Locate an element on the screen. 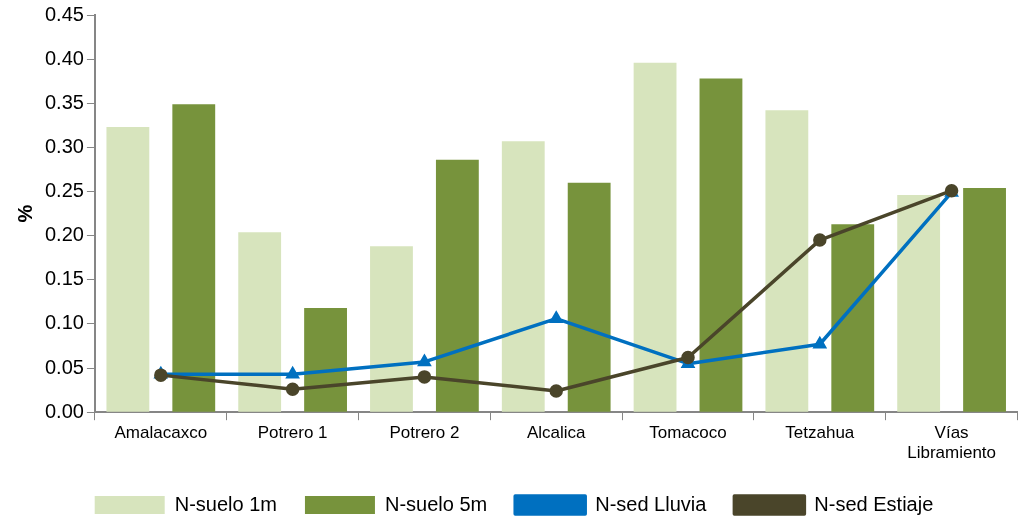 Image resolution: width=1026 pixels, height=529 pixels. y-tick-label: 0.45 is located at coordinates (64, 13).